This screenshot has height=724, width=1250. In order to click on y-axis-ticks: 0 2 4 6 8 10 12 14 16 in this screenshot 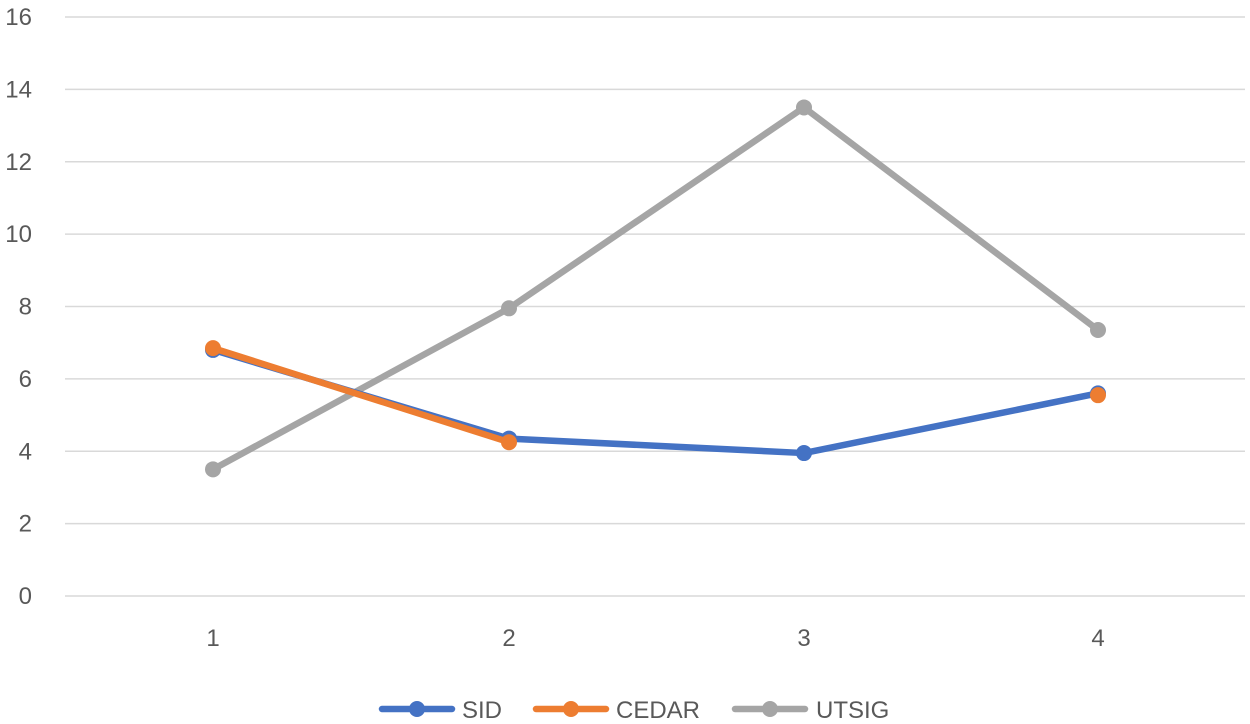, I will do `click(18, 307)`.